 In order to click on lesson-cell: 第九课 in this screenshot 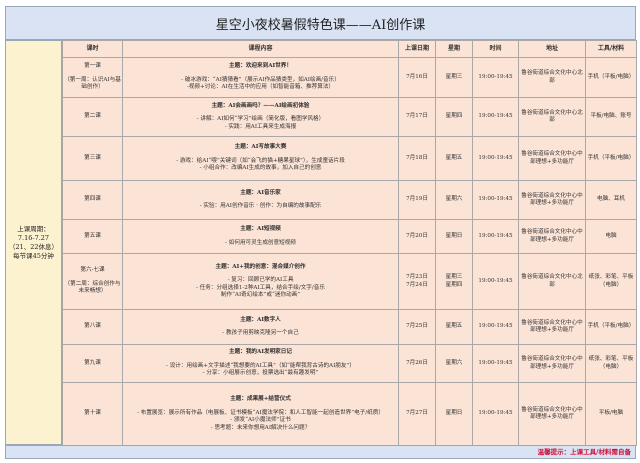, I will do `click(92, 363)`.